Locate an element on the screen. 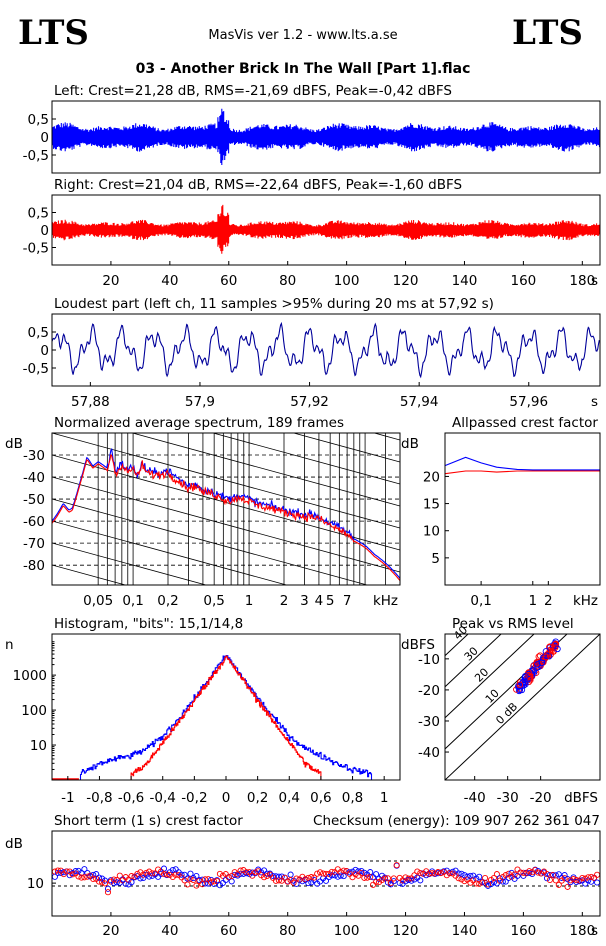 The image size is (606, 946). allpassed-ylabel: dB is located at coordinates (410, 444).